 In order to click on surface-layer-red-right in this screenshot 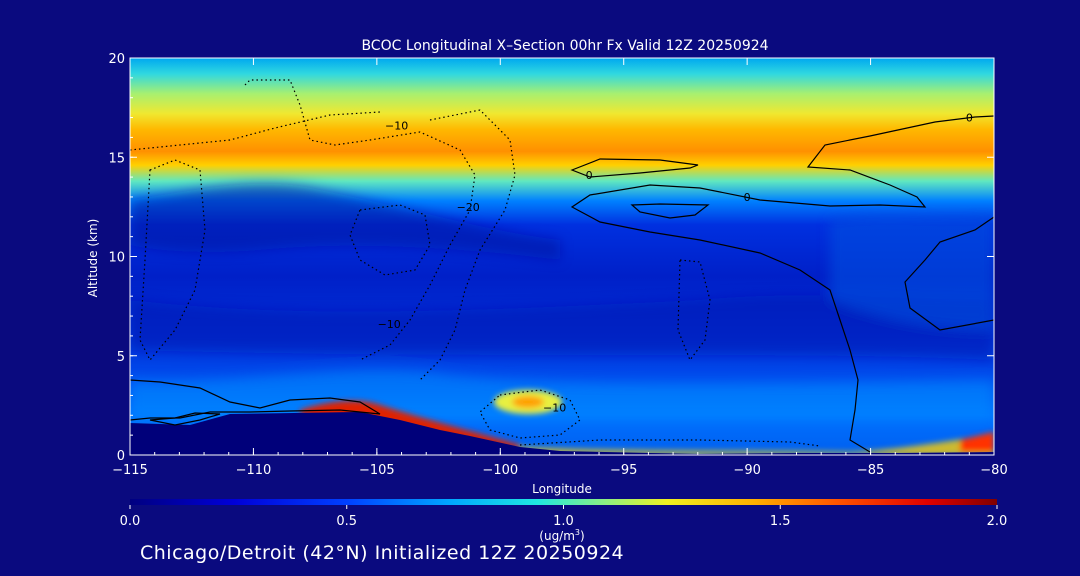, I will do `click(977, 442)`.